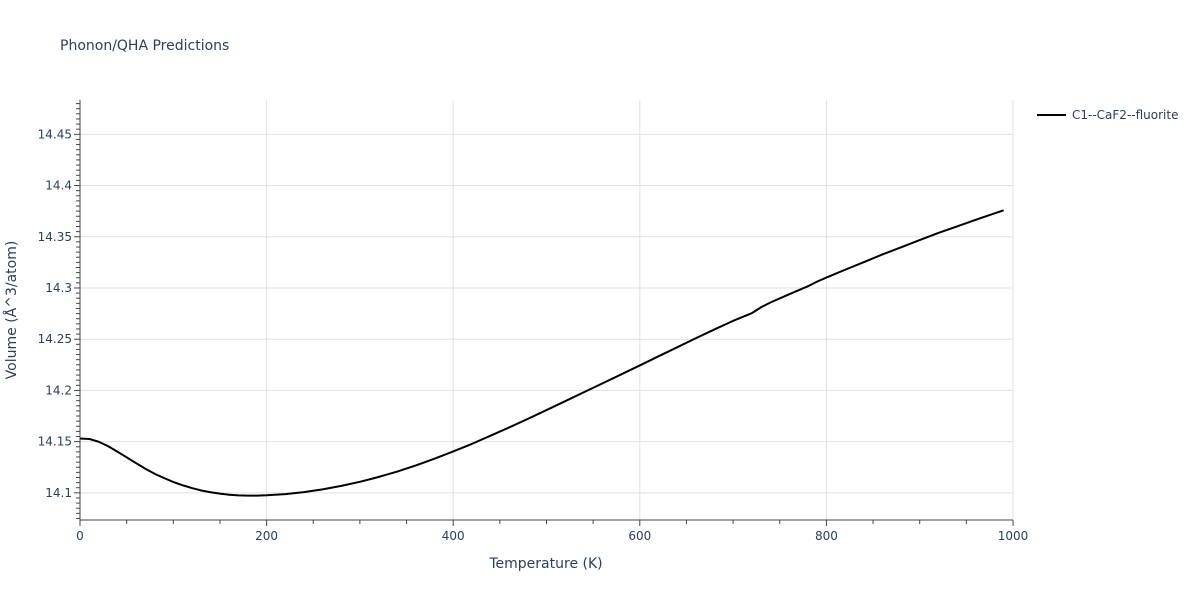  I want to click on legend-label: C1--CaF2--fluorite, so click(1125, 115).